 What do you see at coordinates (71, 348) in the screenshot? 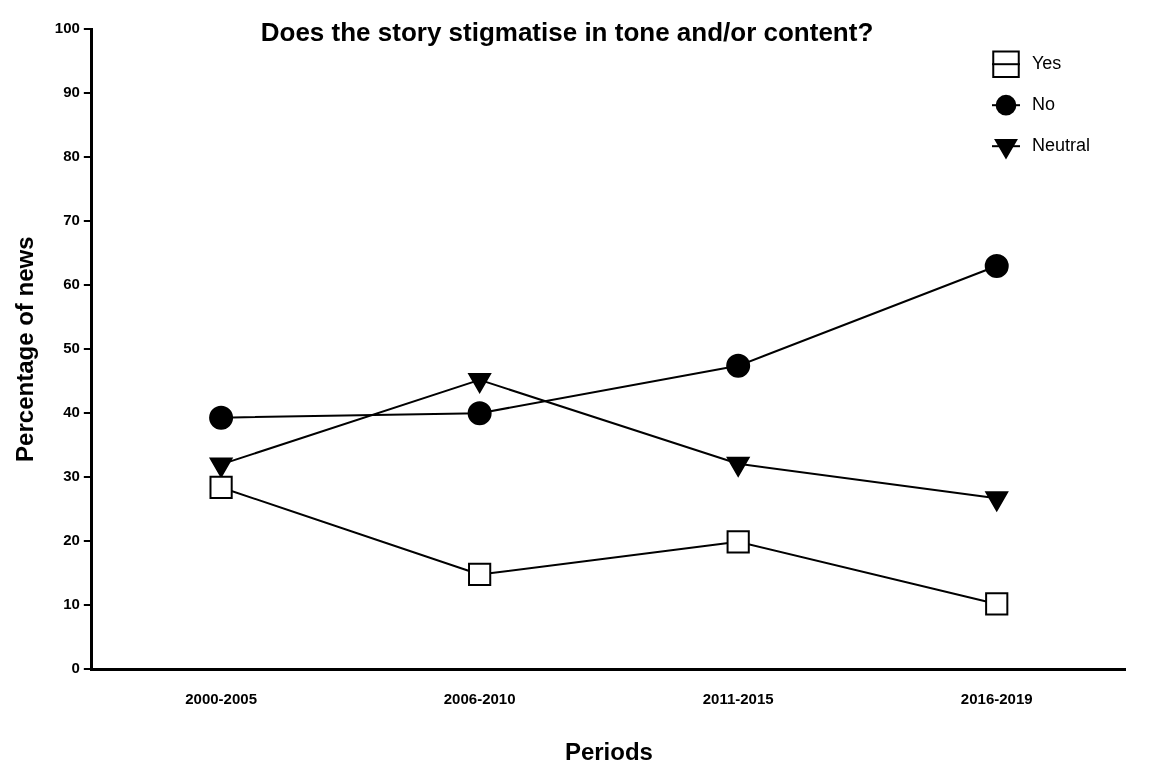
I see `y-tick-label: 50` at bounding box center [71, 348].